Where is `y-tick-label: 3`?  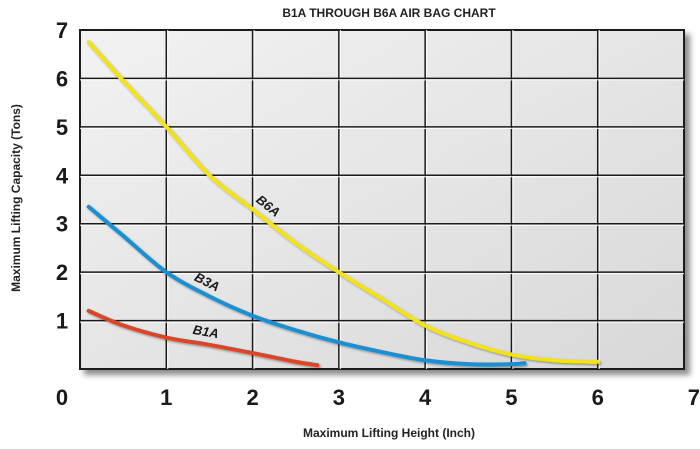
y-tick-label: 3 is located at coordinates (62, 224).